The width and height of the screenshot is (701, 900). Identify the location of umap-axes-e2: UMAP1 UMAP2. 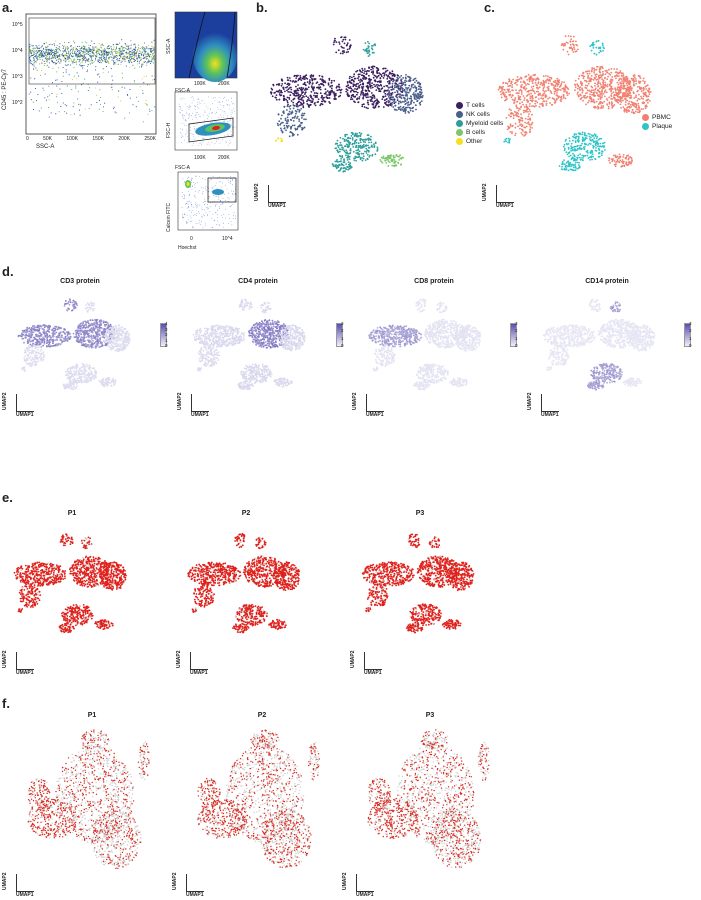
(195, 663).